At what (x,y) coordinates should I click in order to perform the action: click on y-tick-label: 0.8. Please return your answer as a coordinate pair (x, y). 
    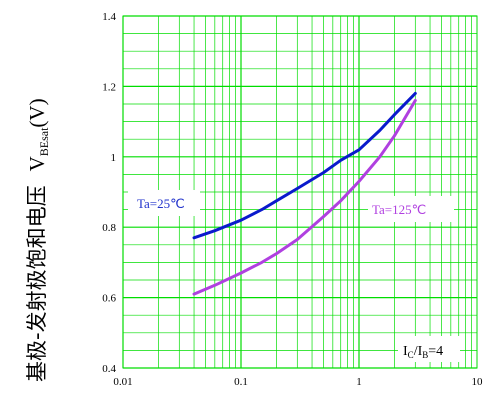
    Looking at the image, I should click on (109, 228).